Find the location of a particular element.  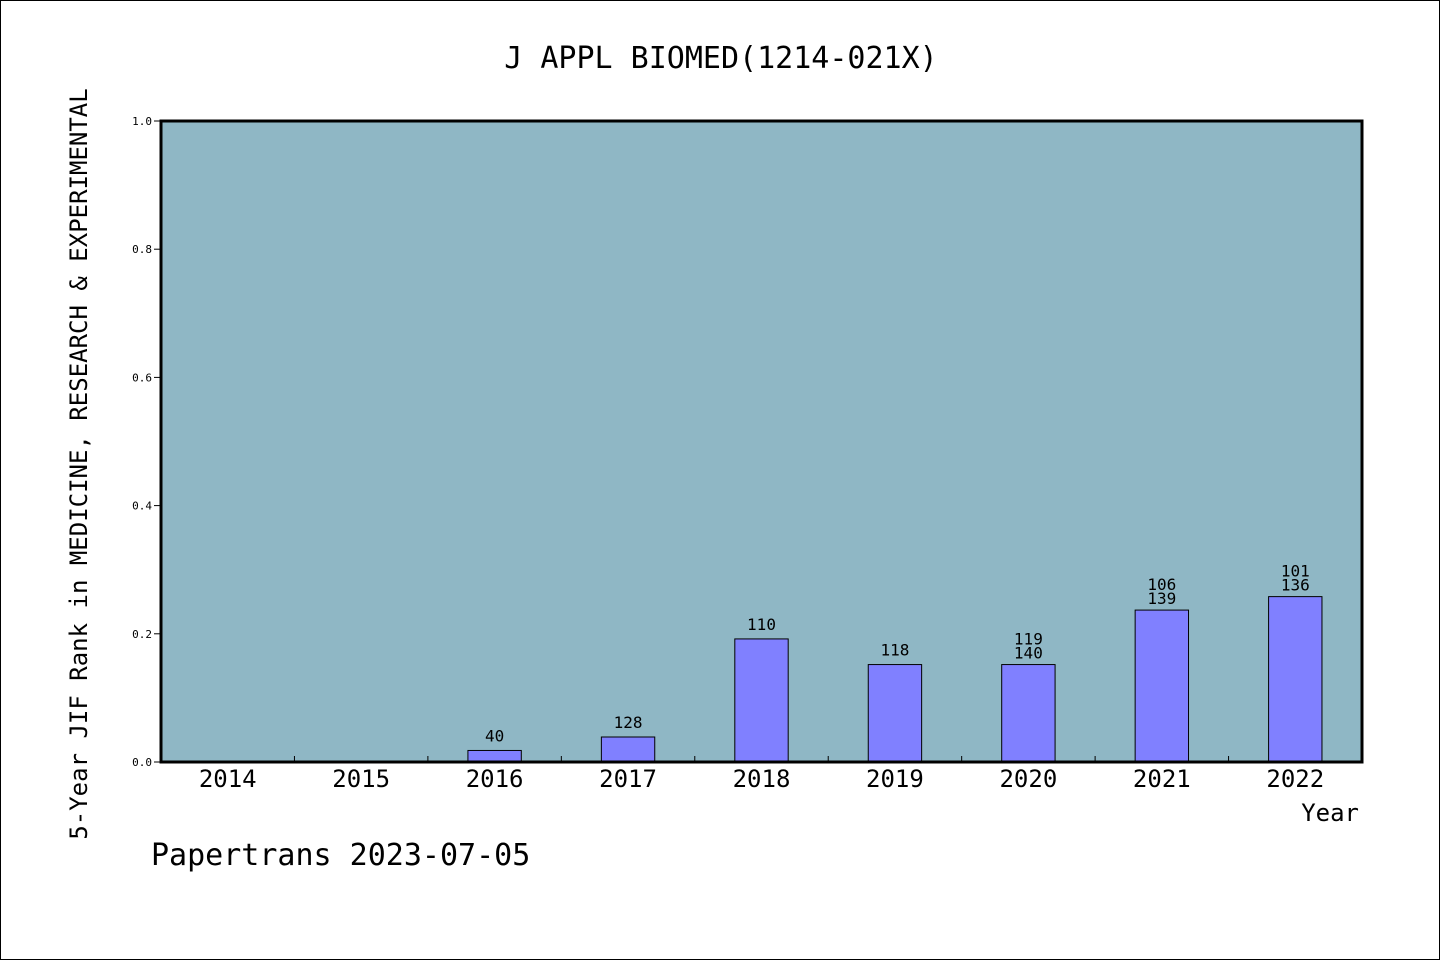

bar-2022 is located at coordinates (1295, 679).